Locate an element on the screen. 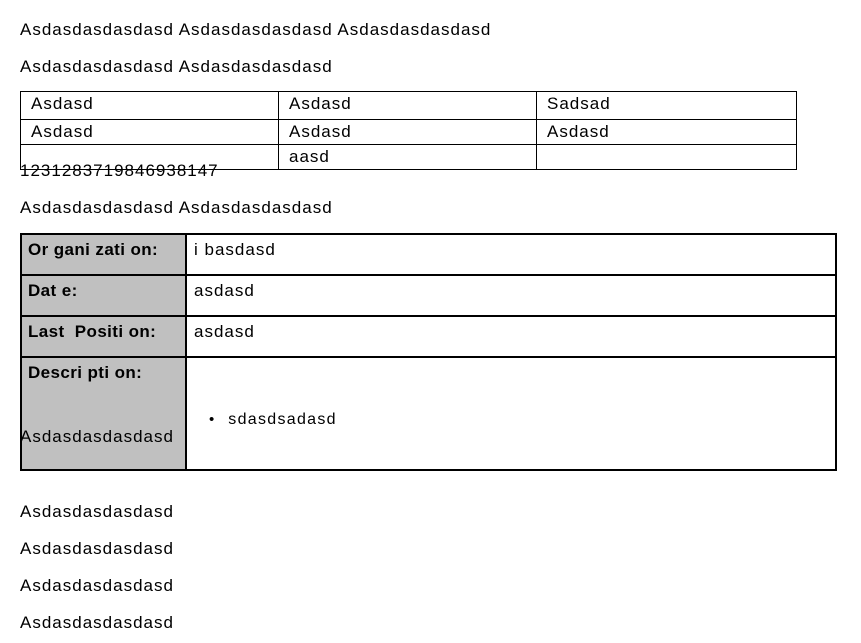 The width and height of the screenshot is (861, 643). summary-table-row: aasd is located at coordinates (408, 157).